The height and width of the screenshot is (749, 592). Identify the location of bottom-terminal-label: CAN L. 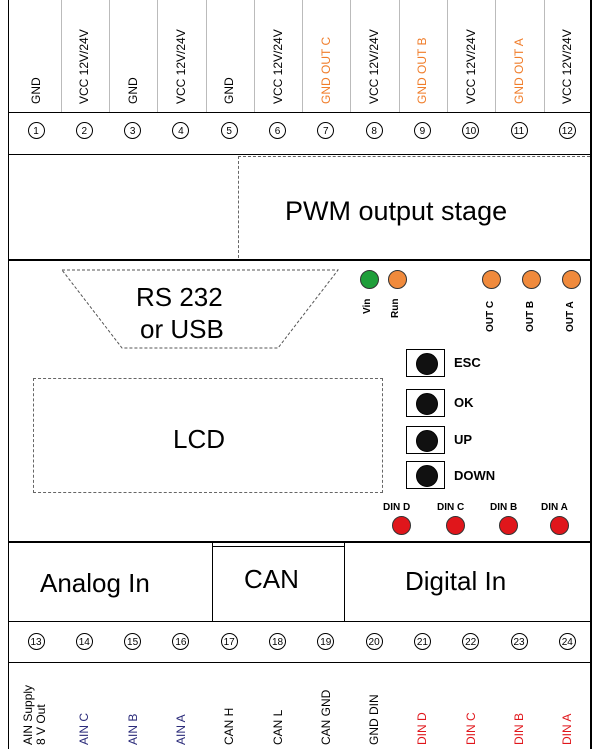
(277, 727).